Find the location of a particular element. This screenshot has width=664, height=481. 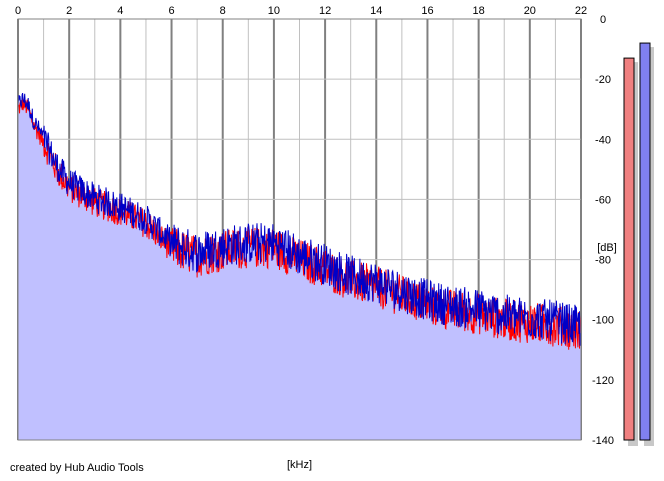

y-tick-label: -40 is located at coordinates (603, 140).